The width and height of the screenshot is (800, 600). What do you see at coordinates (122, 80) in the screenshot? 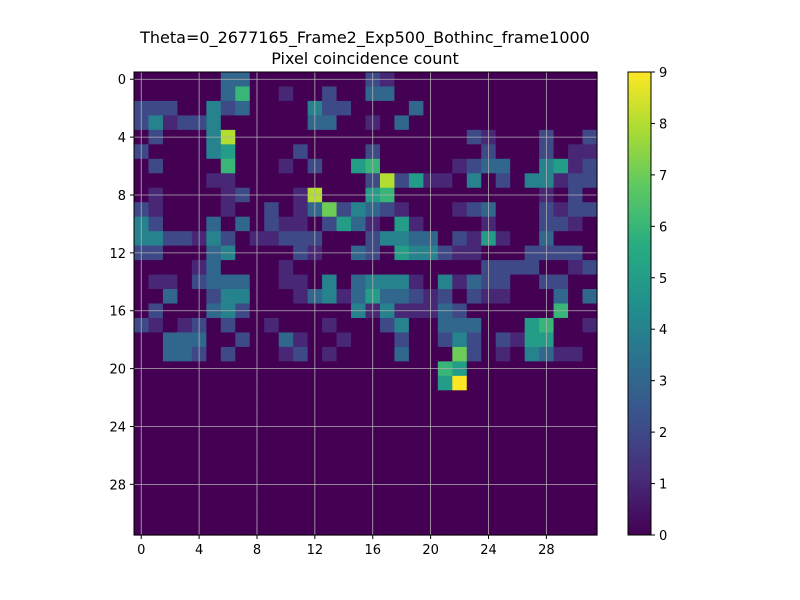
I see `y-tick-label: 0` at bounding box center [122, 80].